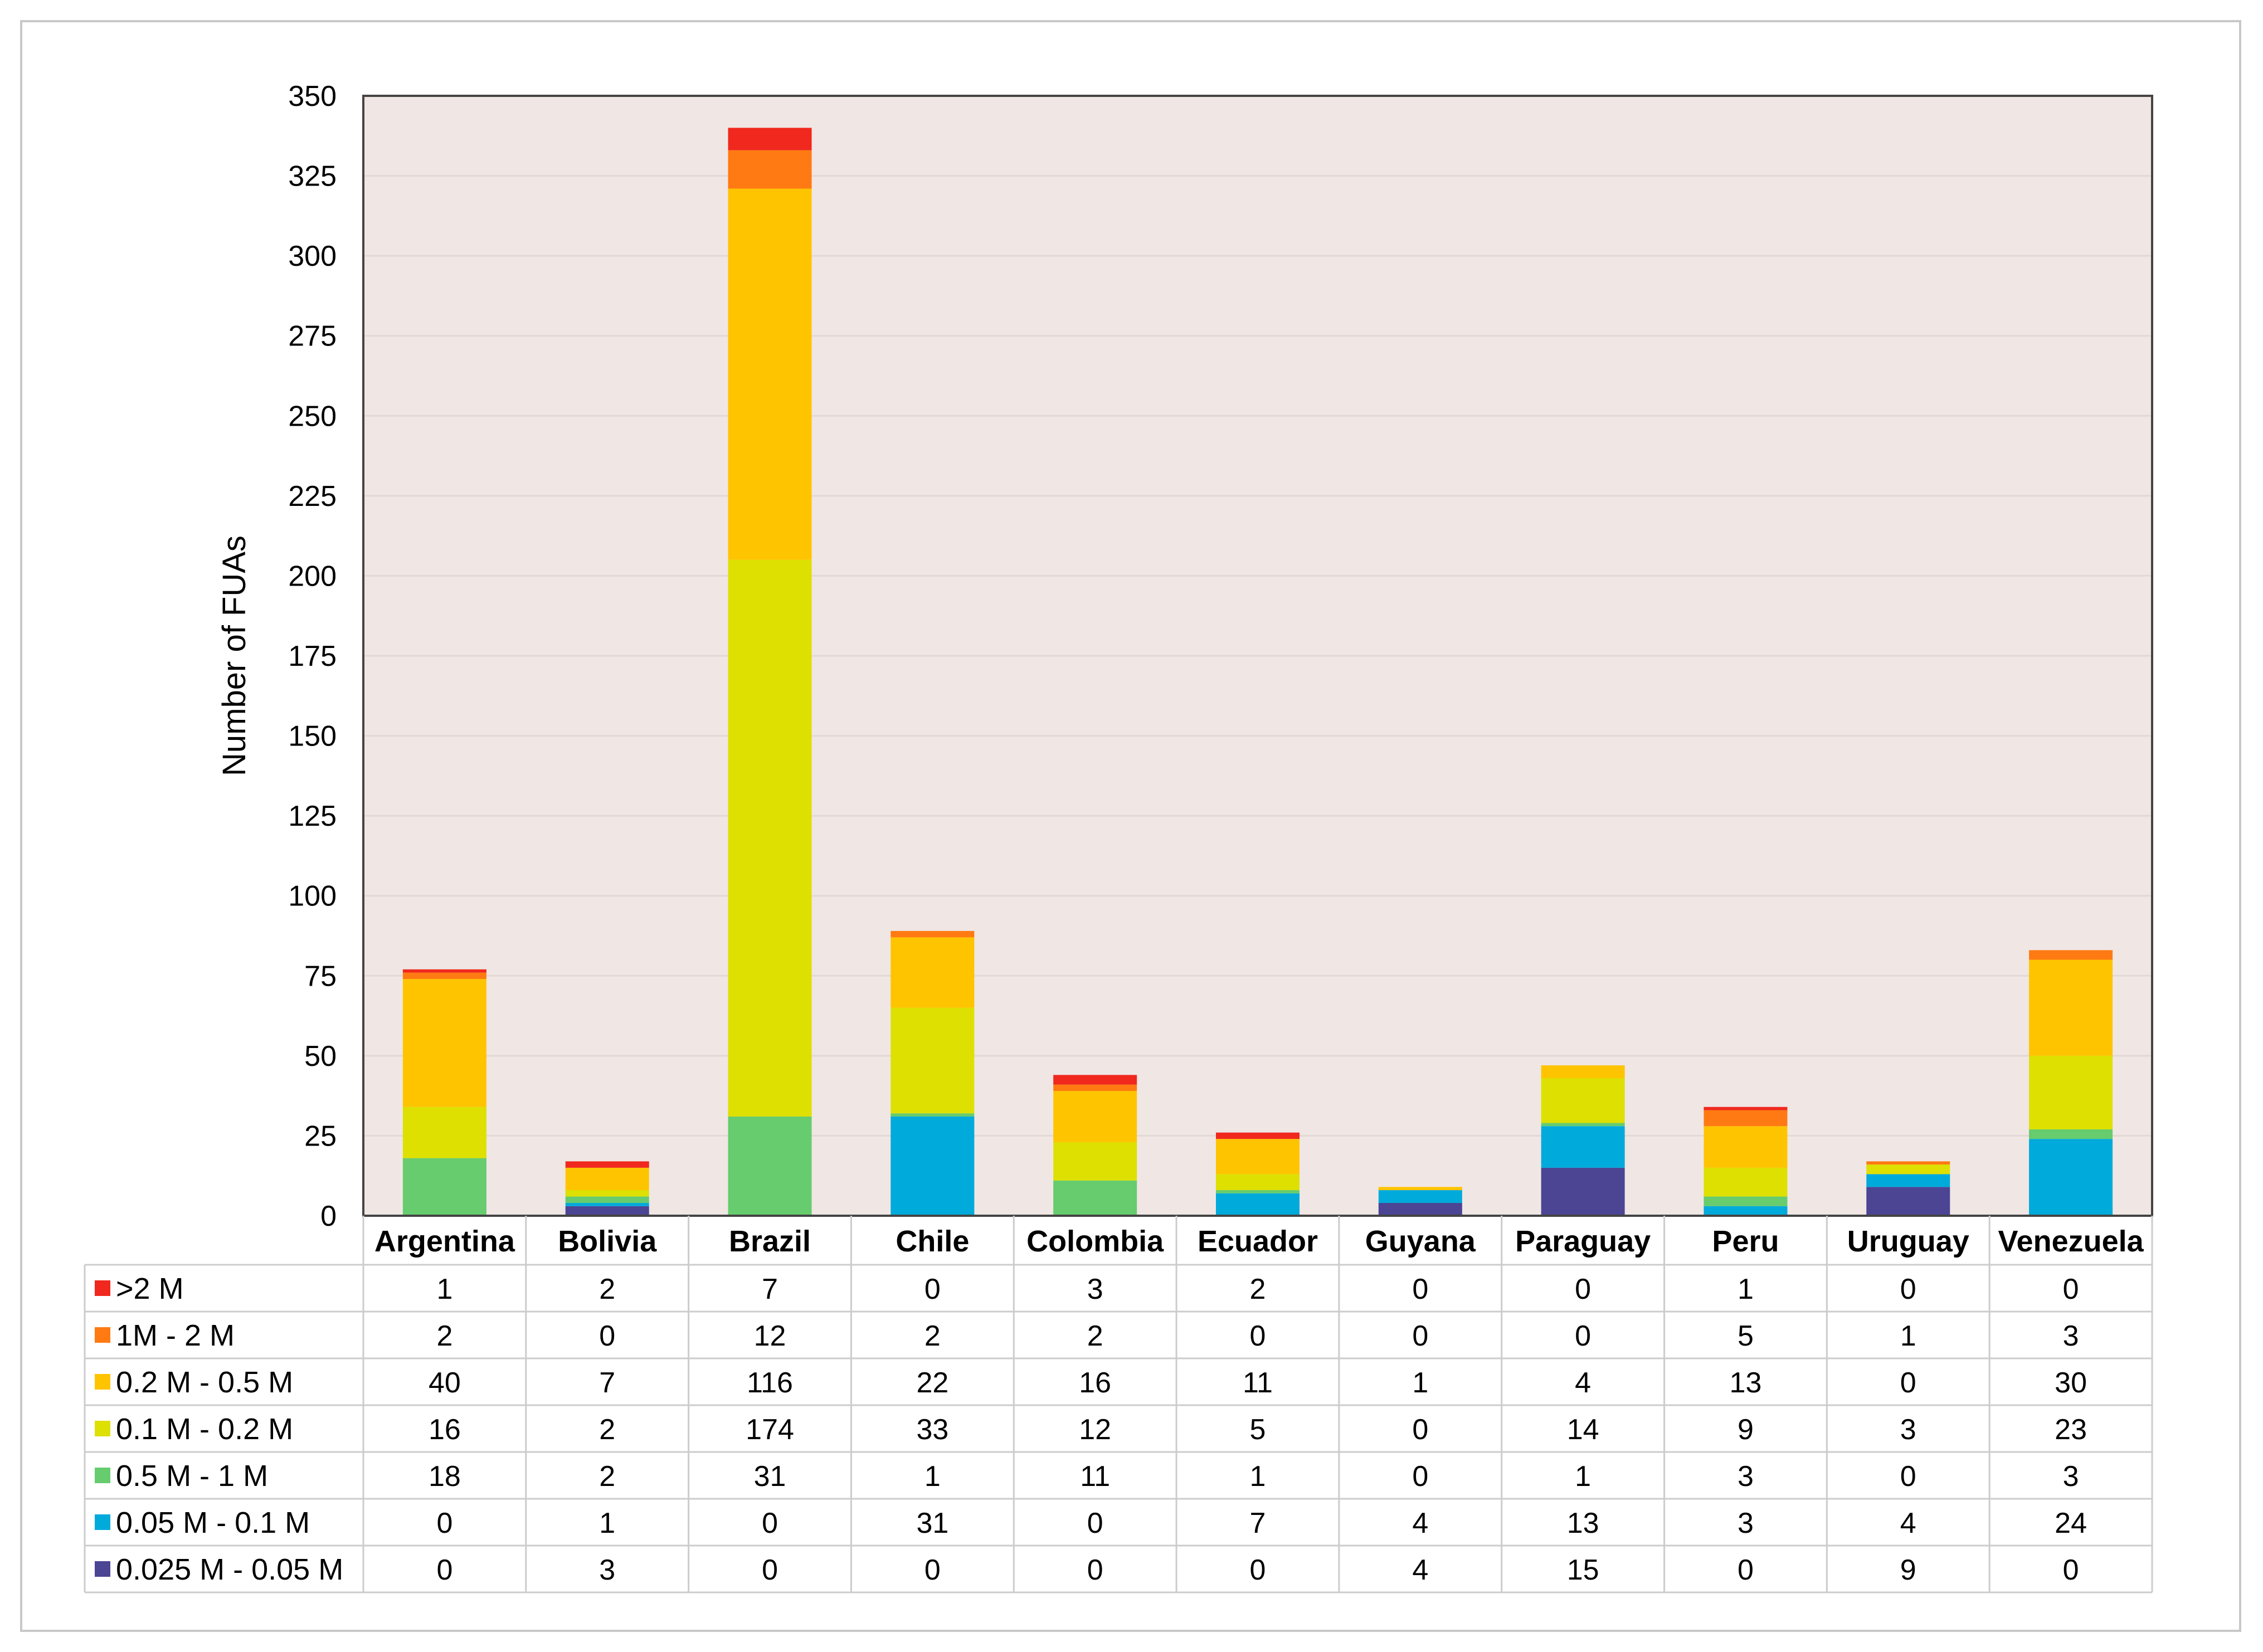  What do you see at coordinates (321, 976) in the screenshot?
I see `y-tick-label: 75` at bounding box center [321, 976].